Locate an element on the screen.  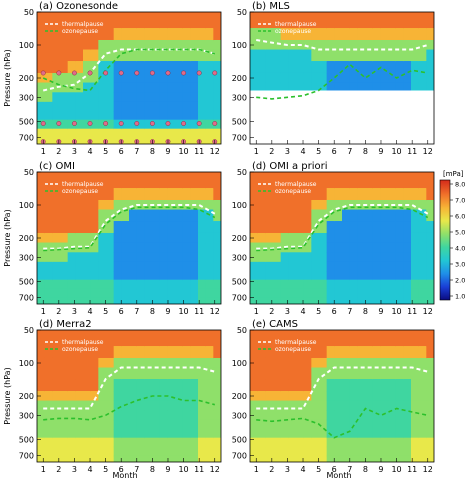
y-tick-label: 300 is located at coordinates (26, 415).